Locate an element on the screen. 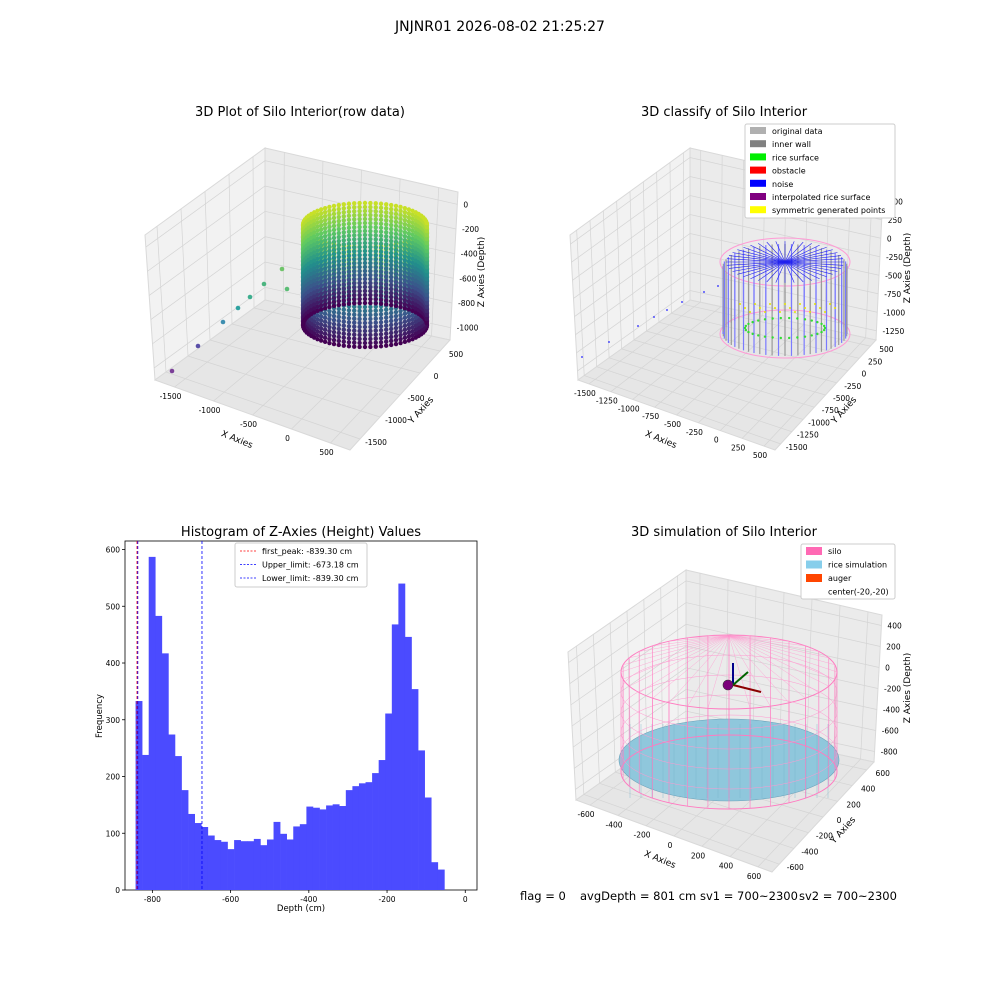  y-tick-label: -1000 is located at coordinates (396, 420).